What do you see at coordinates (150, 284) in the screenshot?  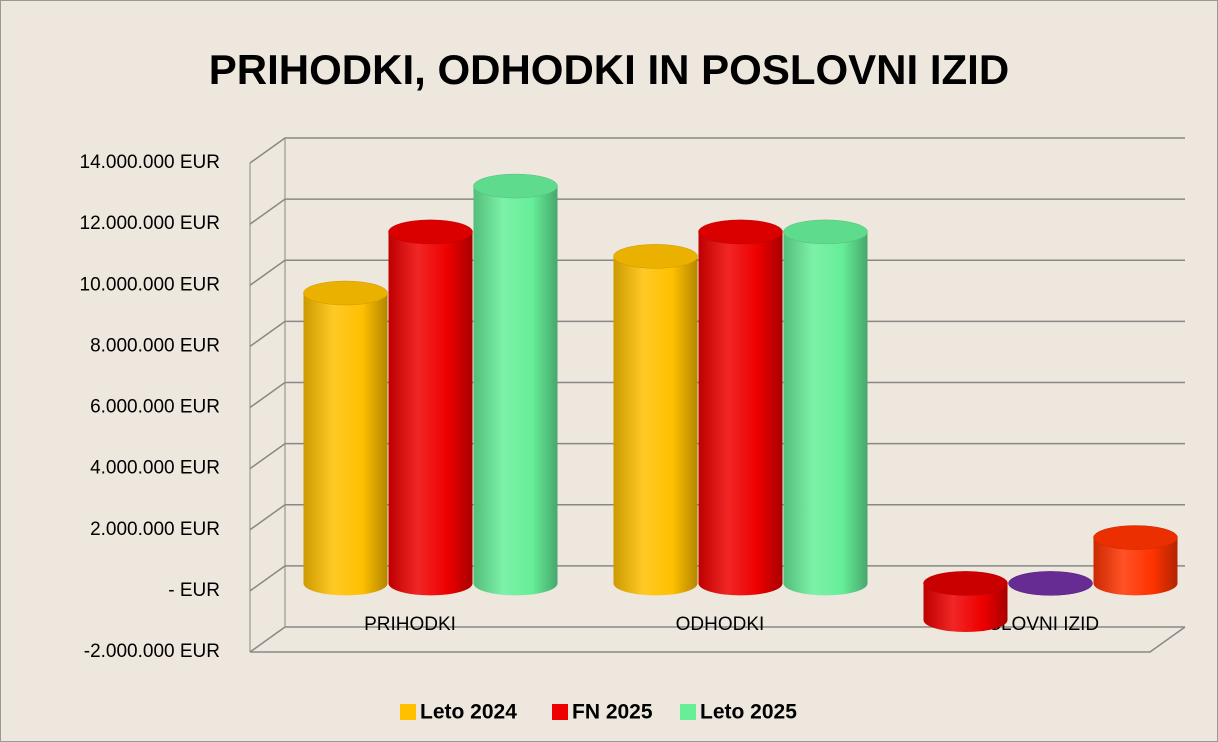 I see `y-tick-label: 10.000.000 EUR` at bounding box center [150, 284].